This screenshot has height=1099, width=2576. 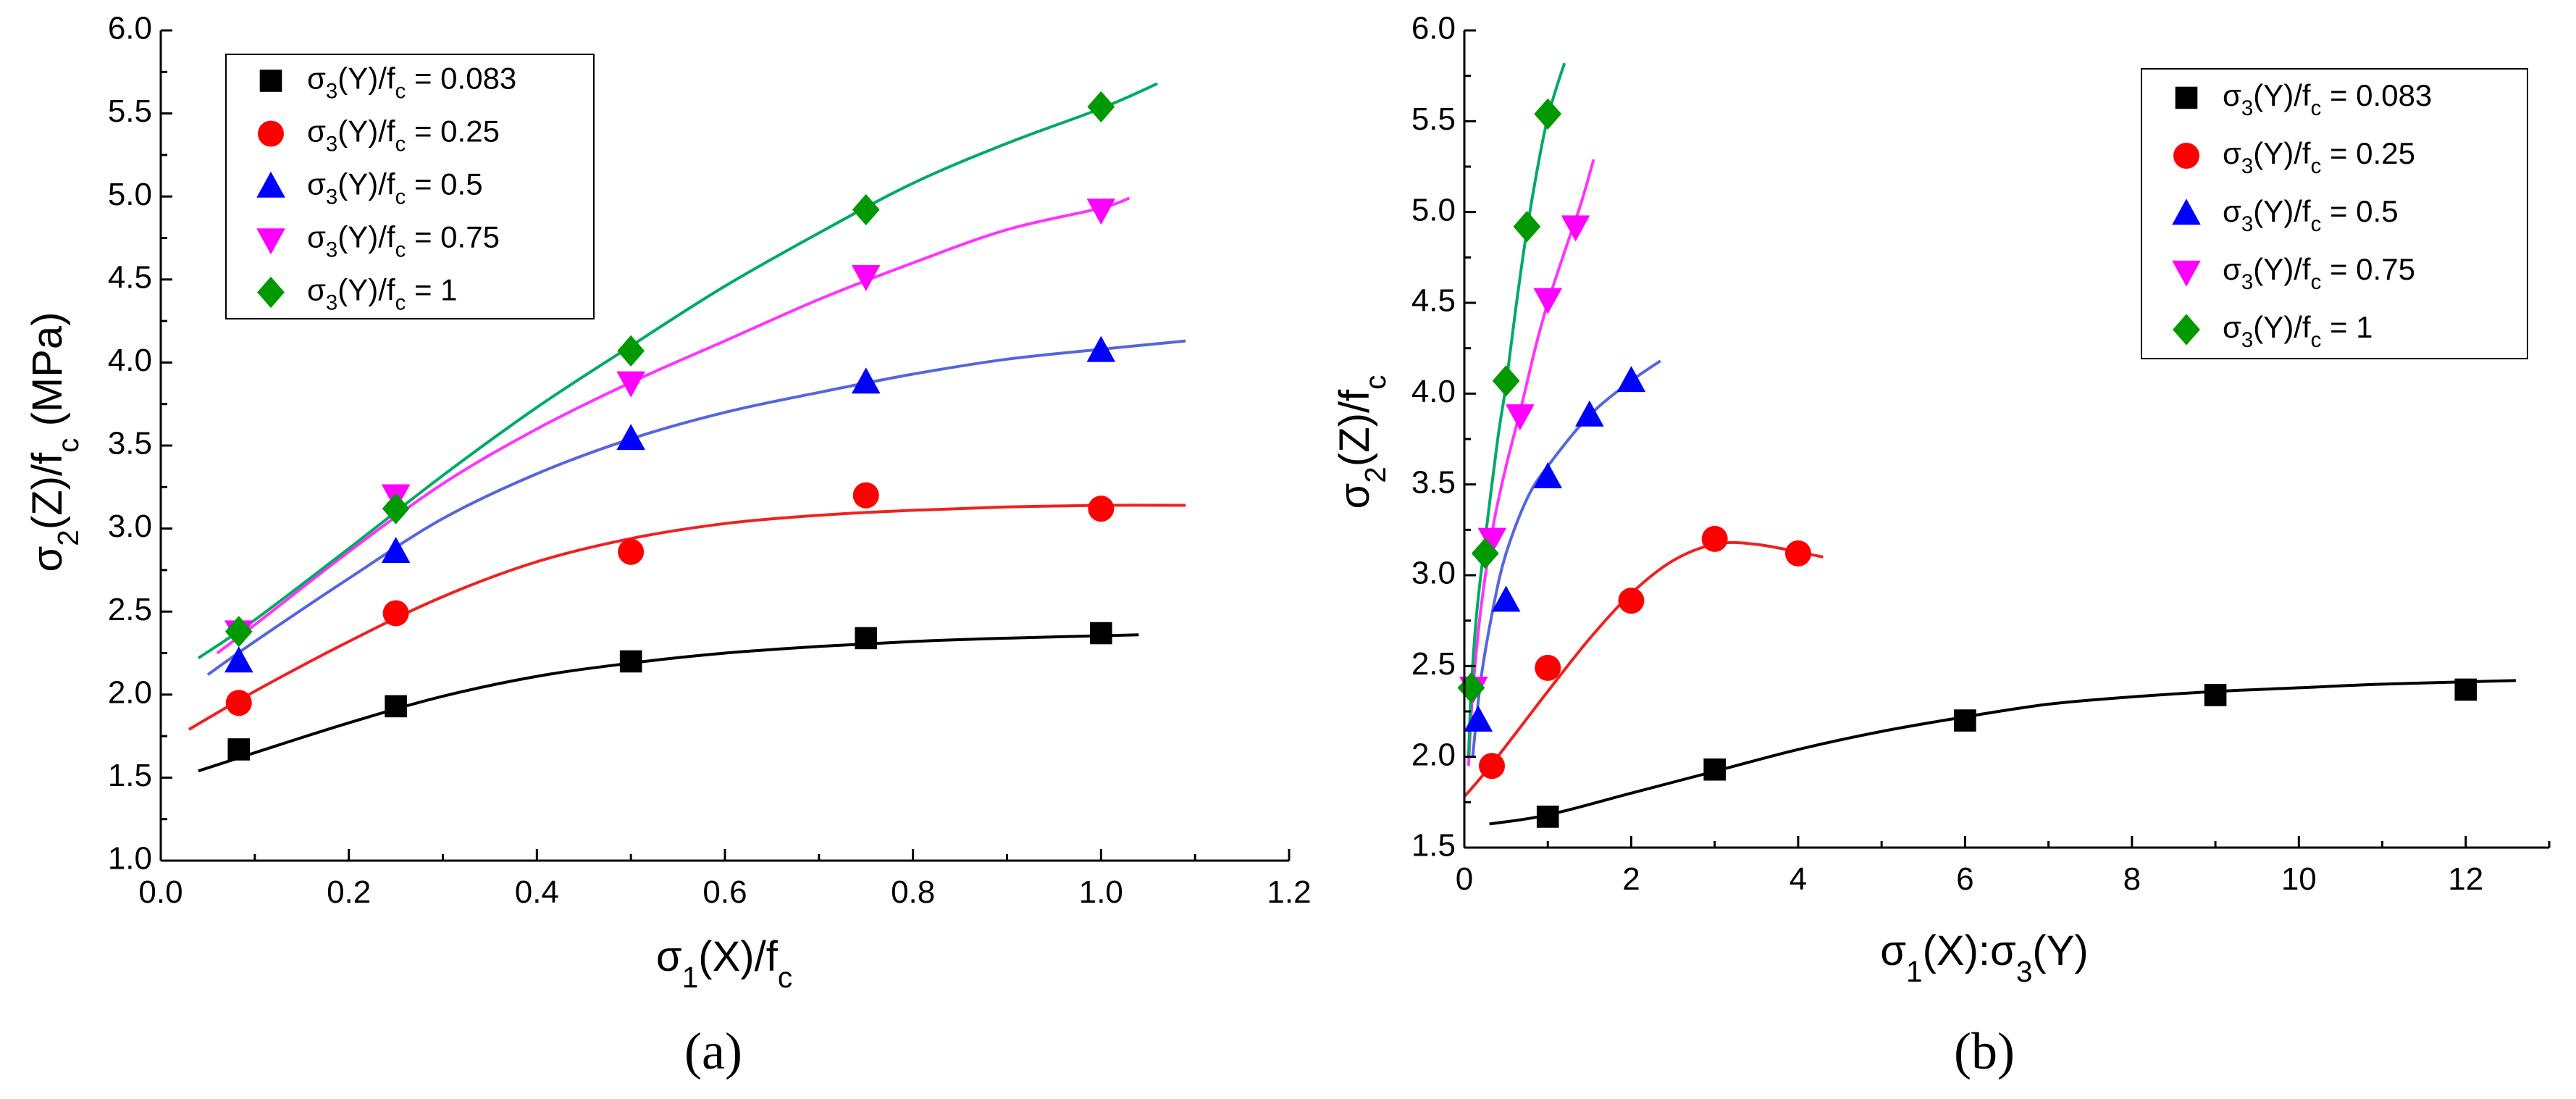 I want to click on x-axis-title: σ1(X):σ3(Y), so click(x=1984, y=958).